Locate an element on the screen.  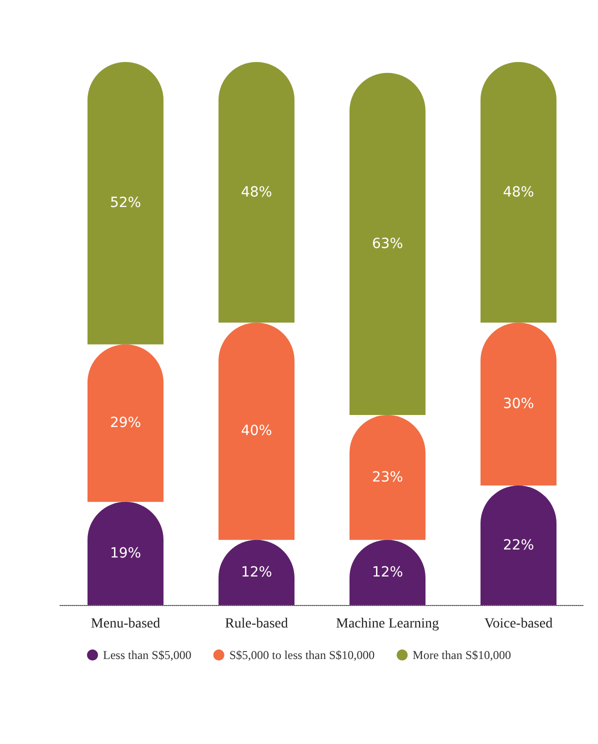
x-tick-label: Menu-based is located at coordinates (125, 624).